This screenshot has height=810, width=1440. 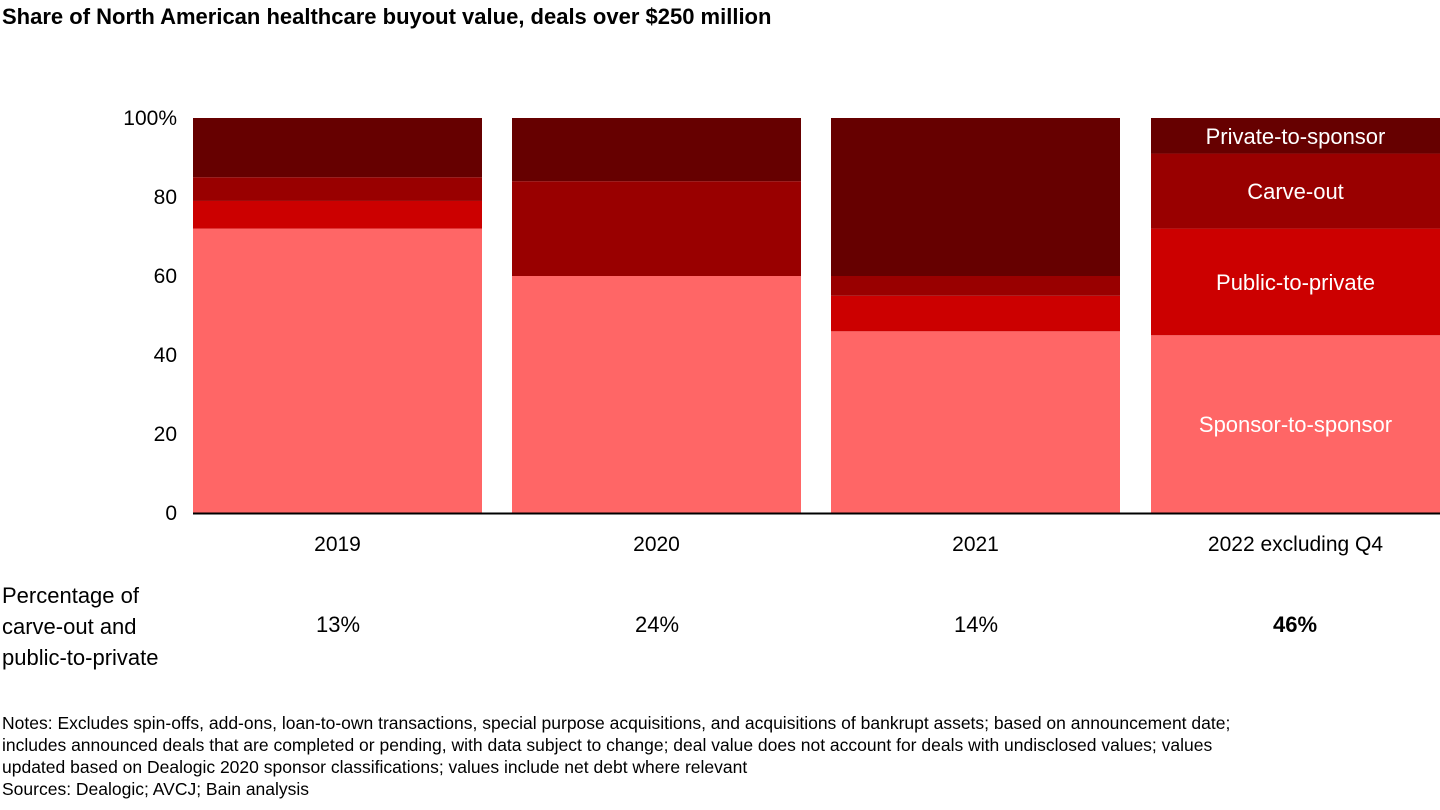 What do you see at coordinates (976, 624) in the screenshot?
I see `summary-value-2021: 14%` at bounding box center [976, 624].